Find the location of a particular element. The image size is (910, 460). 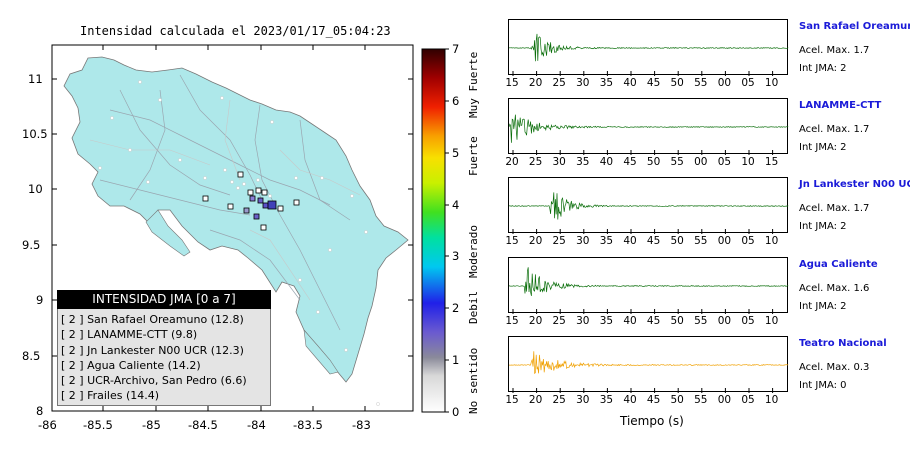

station-max-accel: Acel. Max. 0.3 is located at coordinates (834, 367).